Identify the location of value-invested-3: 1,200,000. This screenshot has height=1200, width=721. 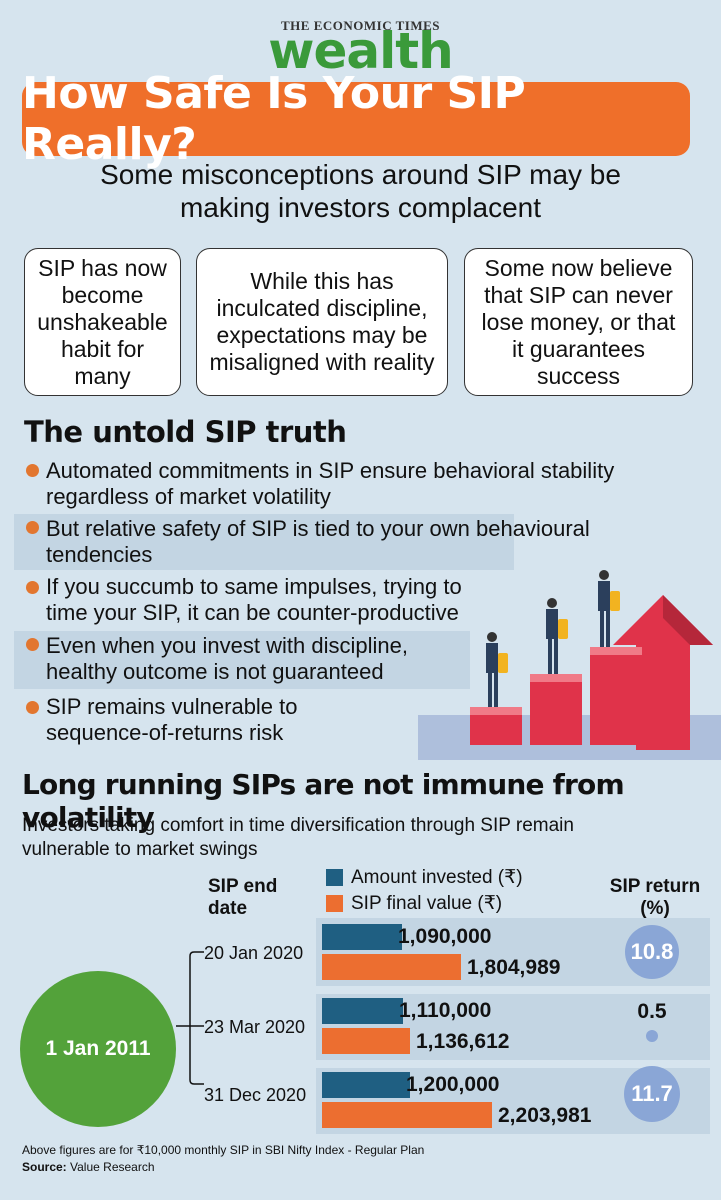
(453, 1084).